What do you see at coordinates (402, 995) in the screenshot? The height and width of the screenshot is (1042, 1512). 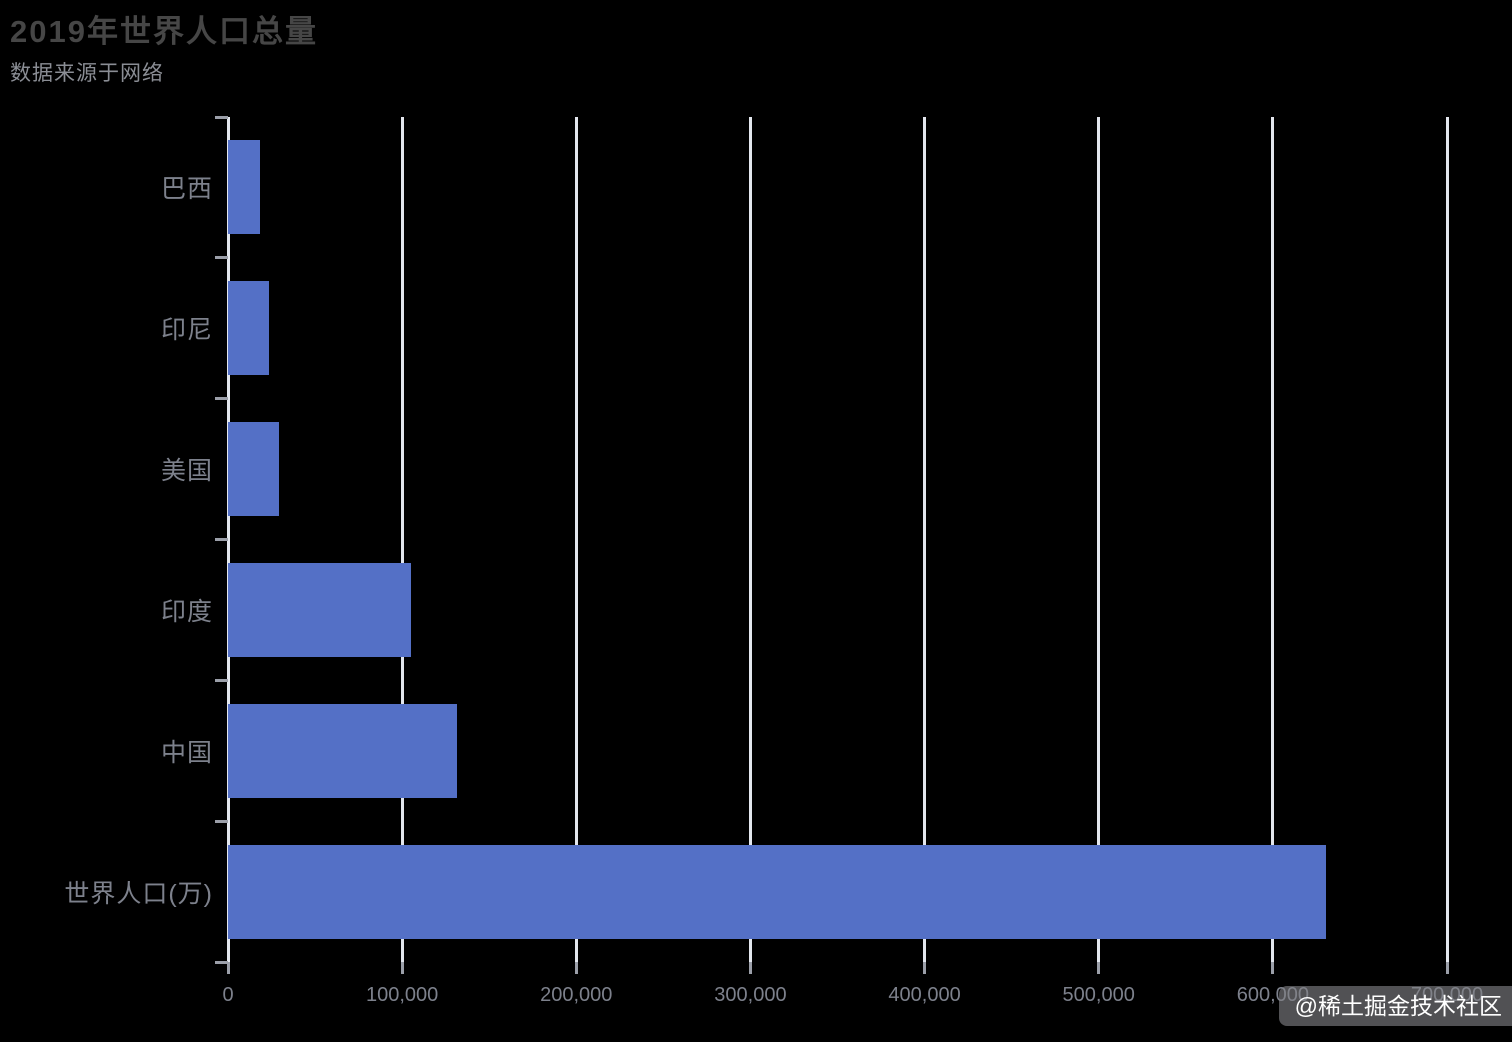 I see `x-axis-tick-label: 100,000` at bounding box center [402, 995].